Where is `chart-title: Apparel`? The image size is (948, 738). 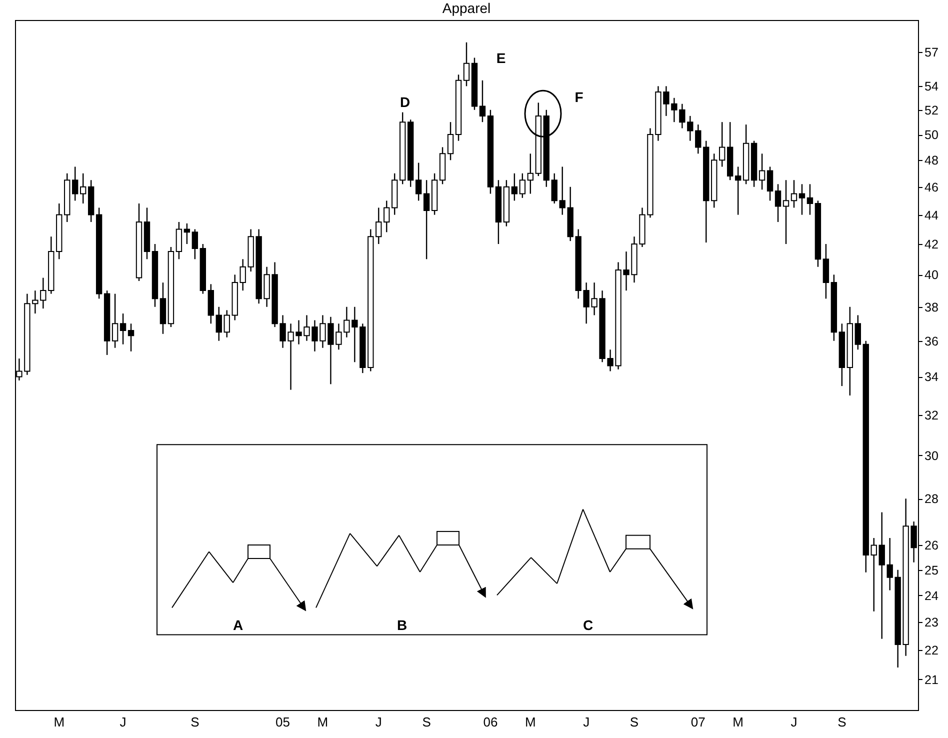
chart-title: Apparel is located at coordinates (466, 8).